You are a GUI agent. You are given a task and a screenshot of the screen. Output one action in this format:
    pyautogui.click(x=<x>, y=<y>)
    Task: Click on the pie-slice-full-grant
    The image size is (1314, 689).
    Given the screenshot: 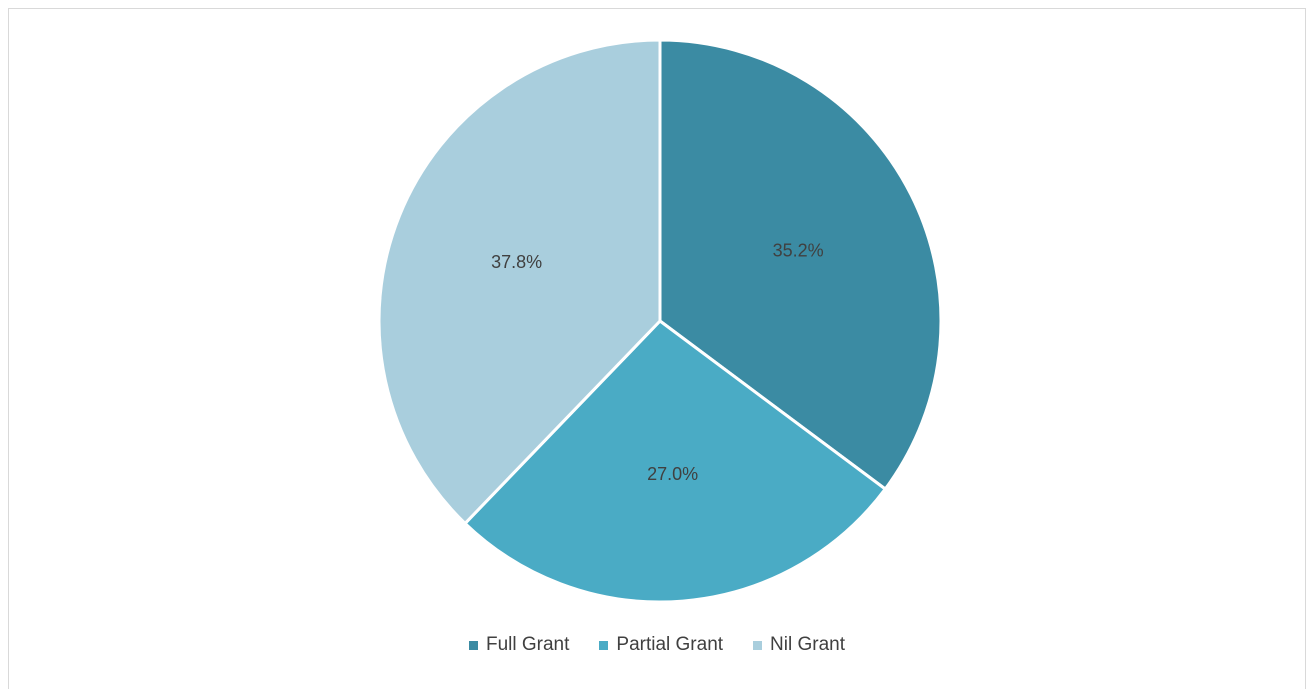 What is the action you would take?
    pyautogui.click(x=800, y=264)
    